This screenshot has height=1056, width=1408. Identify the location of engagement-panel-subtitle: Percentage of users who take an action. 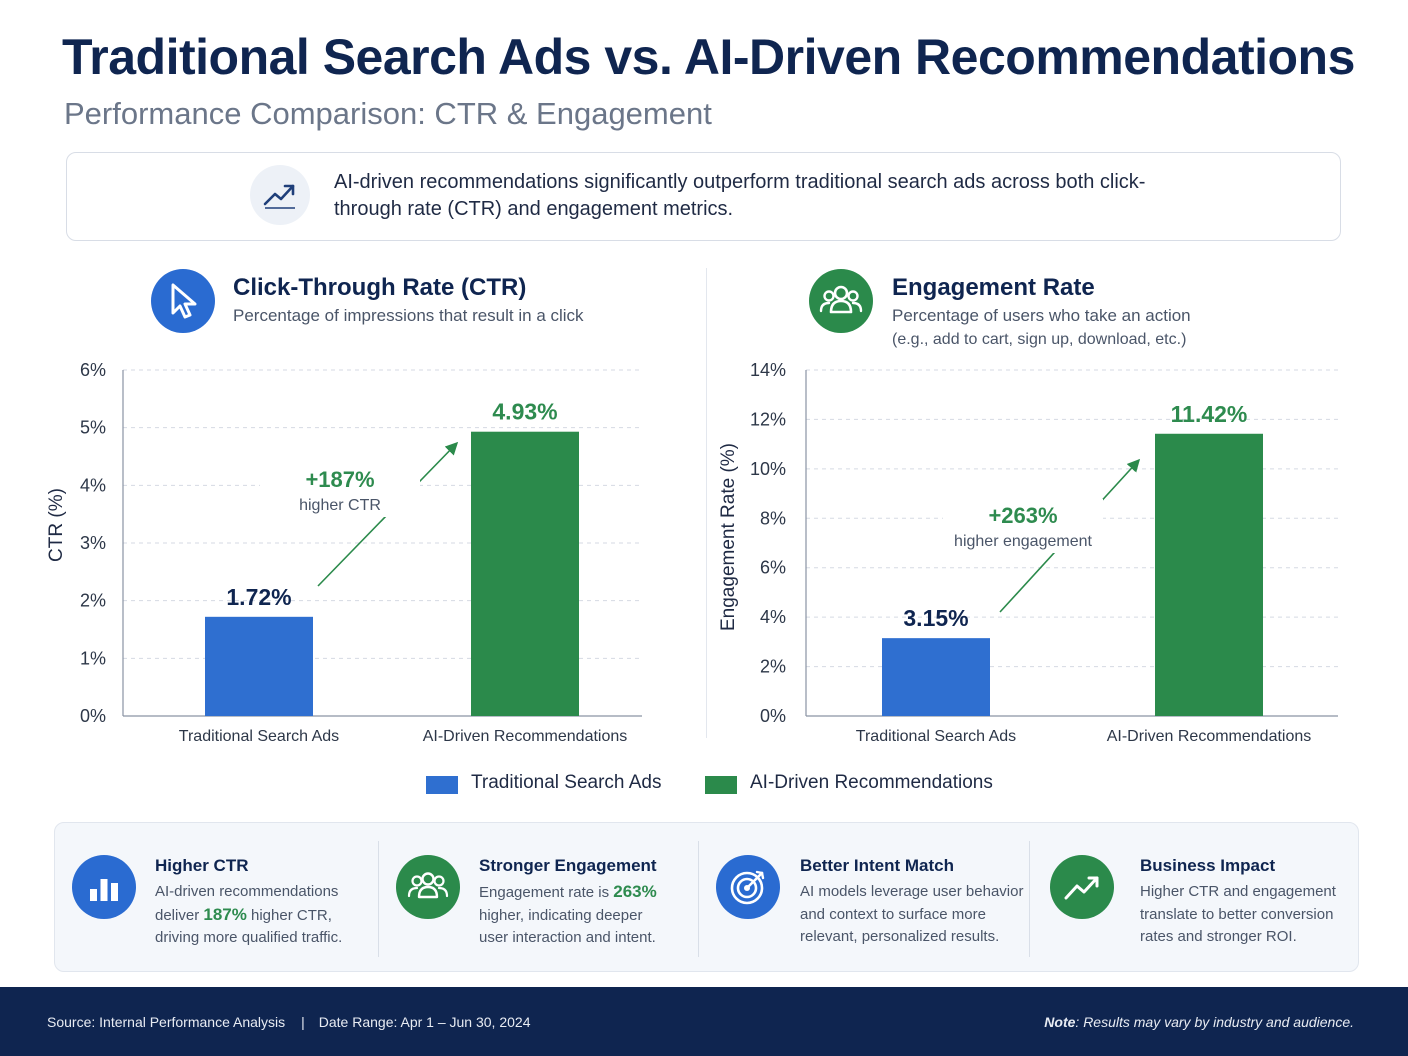
(1041, 315).